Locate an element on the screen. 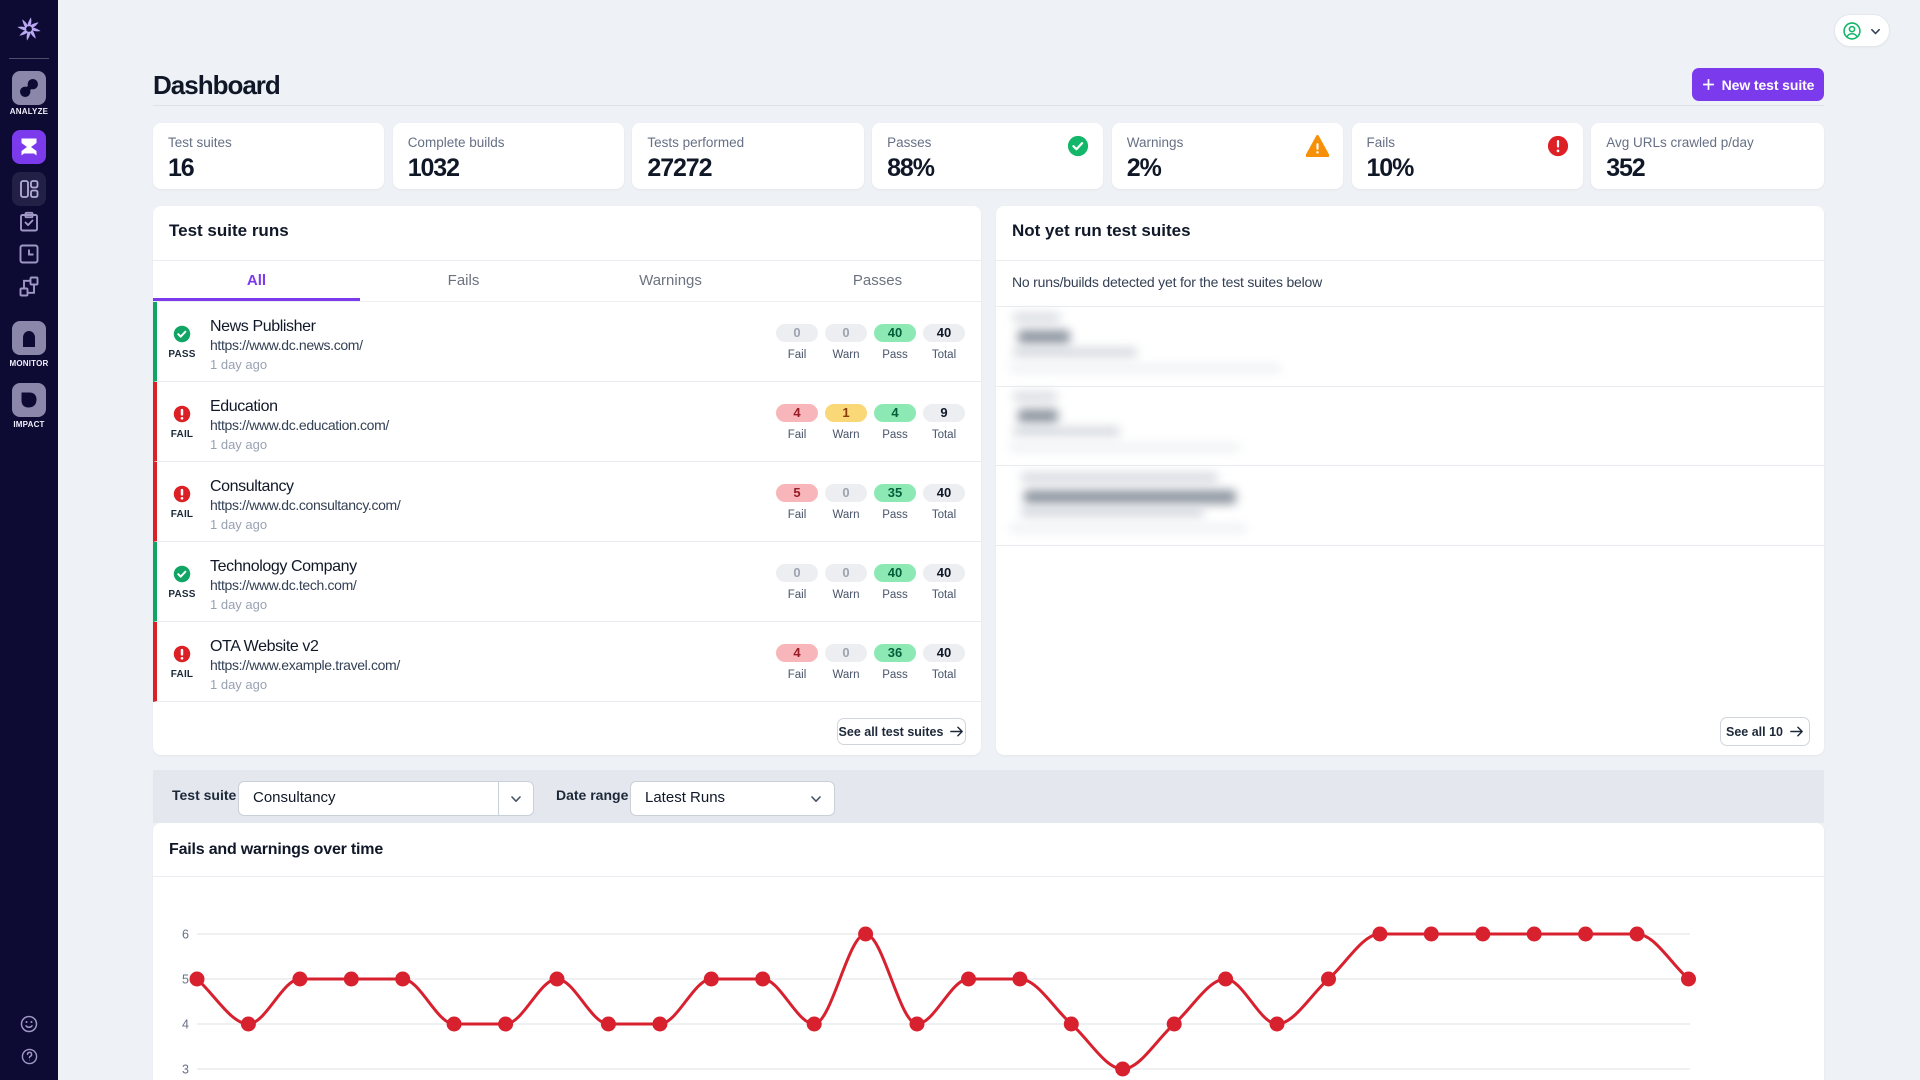 The width and height of the screenshot is (1920, 1080). svg-text: 6 is located at coordinates (185, 935).